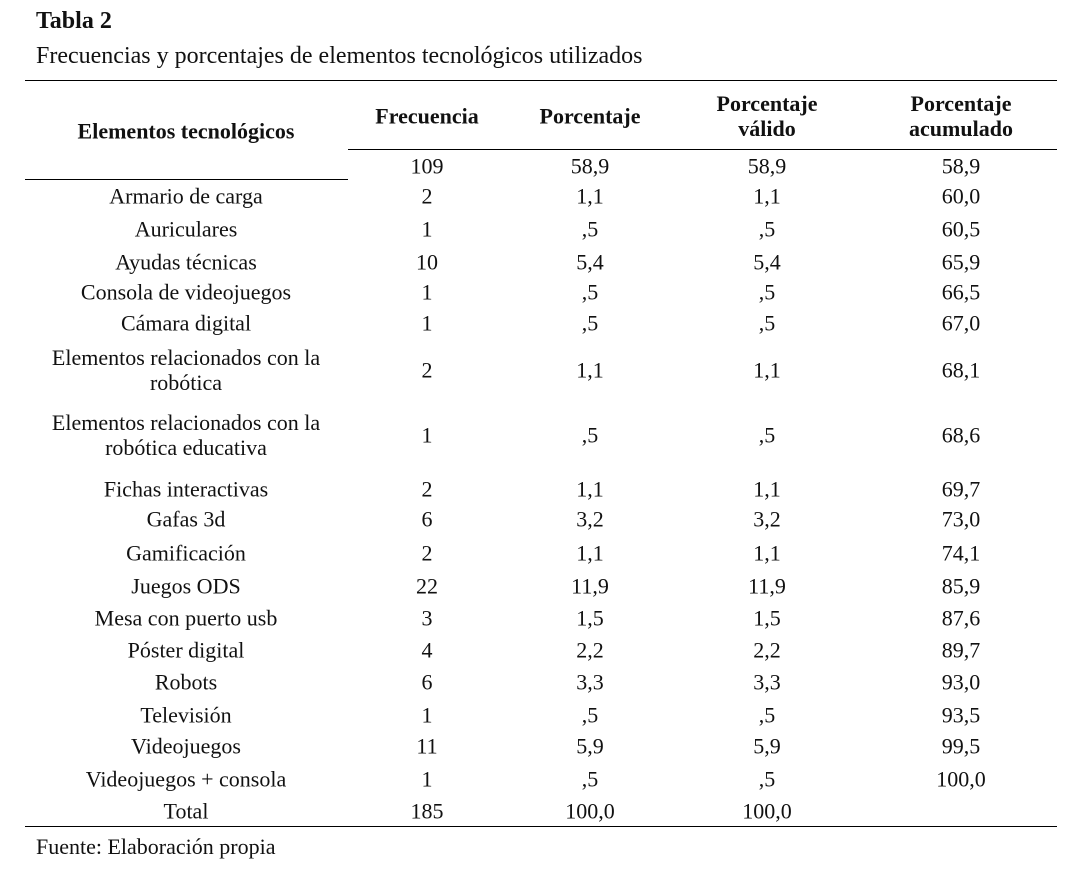 This screenshot has width=1078, height=874. What do you see at coordinates (186, 553) in the screenshot?
I see `row-label: Gamificación` at bounding box center [186, 553].